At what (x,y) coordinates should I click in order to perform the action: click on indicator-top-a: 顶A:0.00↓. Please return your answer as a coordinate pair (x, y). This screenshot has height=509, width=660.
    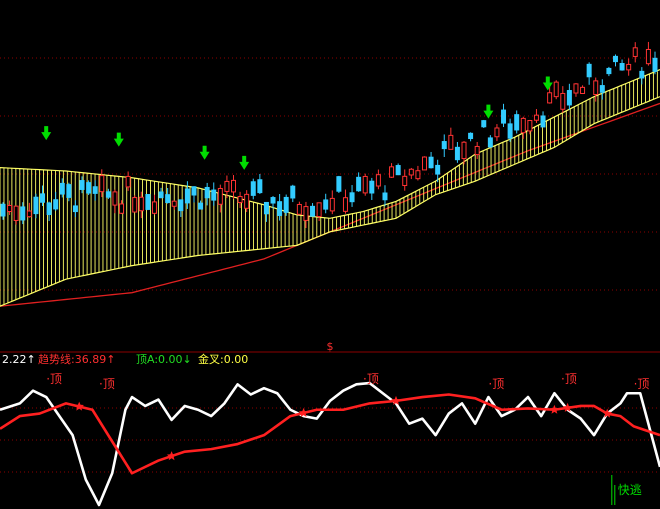
    Looking at the image, I should click on (164, 359).